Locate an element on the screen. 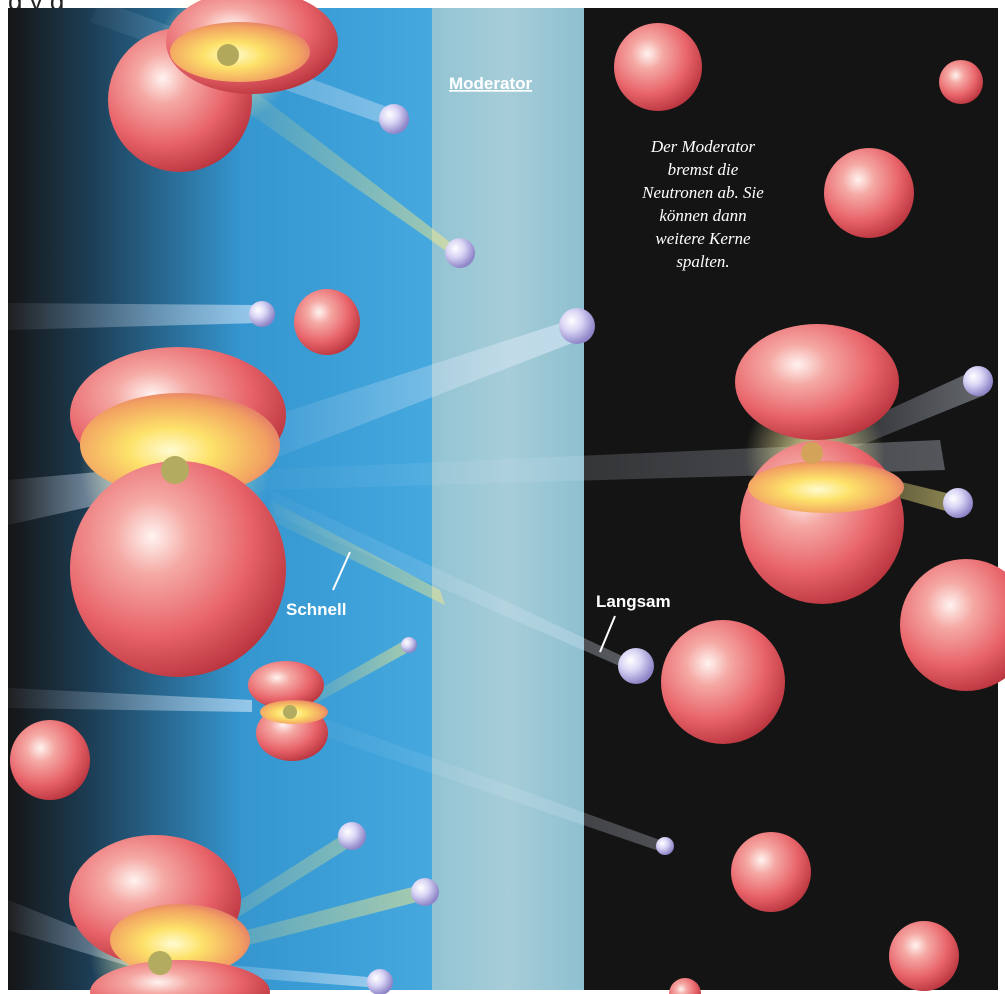  fast-label: Schnell is located at coordinates (316, 609).